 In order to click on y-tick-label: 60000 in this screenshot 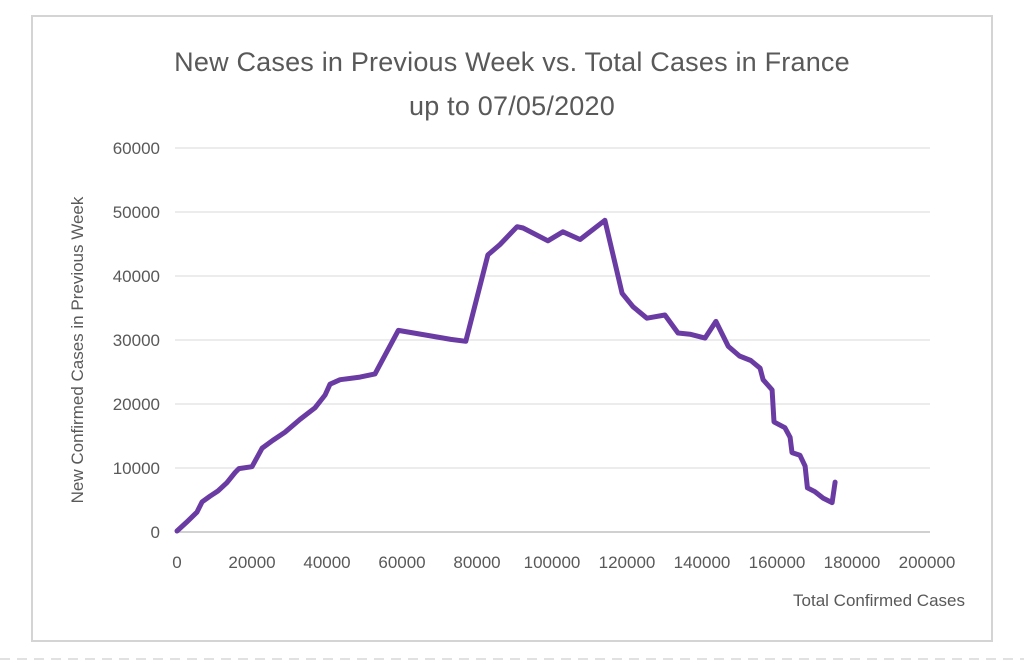, I will do `click(136, 148)`.